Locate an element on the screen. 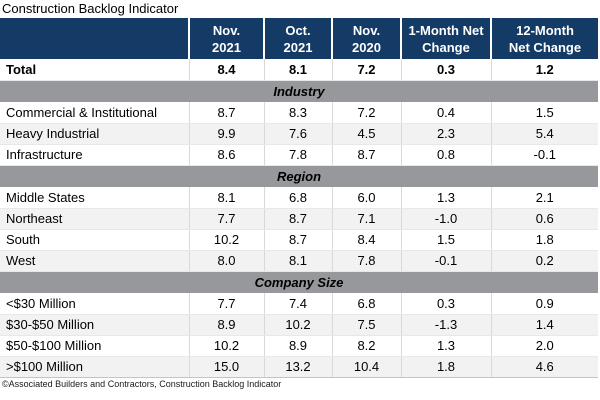  row-label: Northeast is located at coordinates (94, 219).